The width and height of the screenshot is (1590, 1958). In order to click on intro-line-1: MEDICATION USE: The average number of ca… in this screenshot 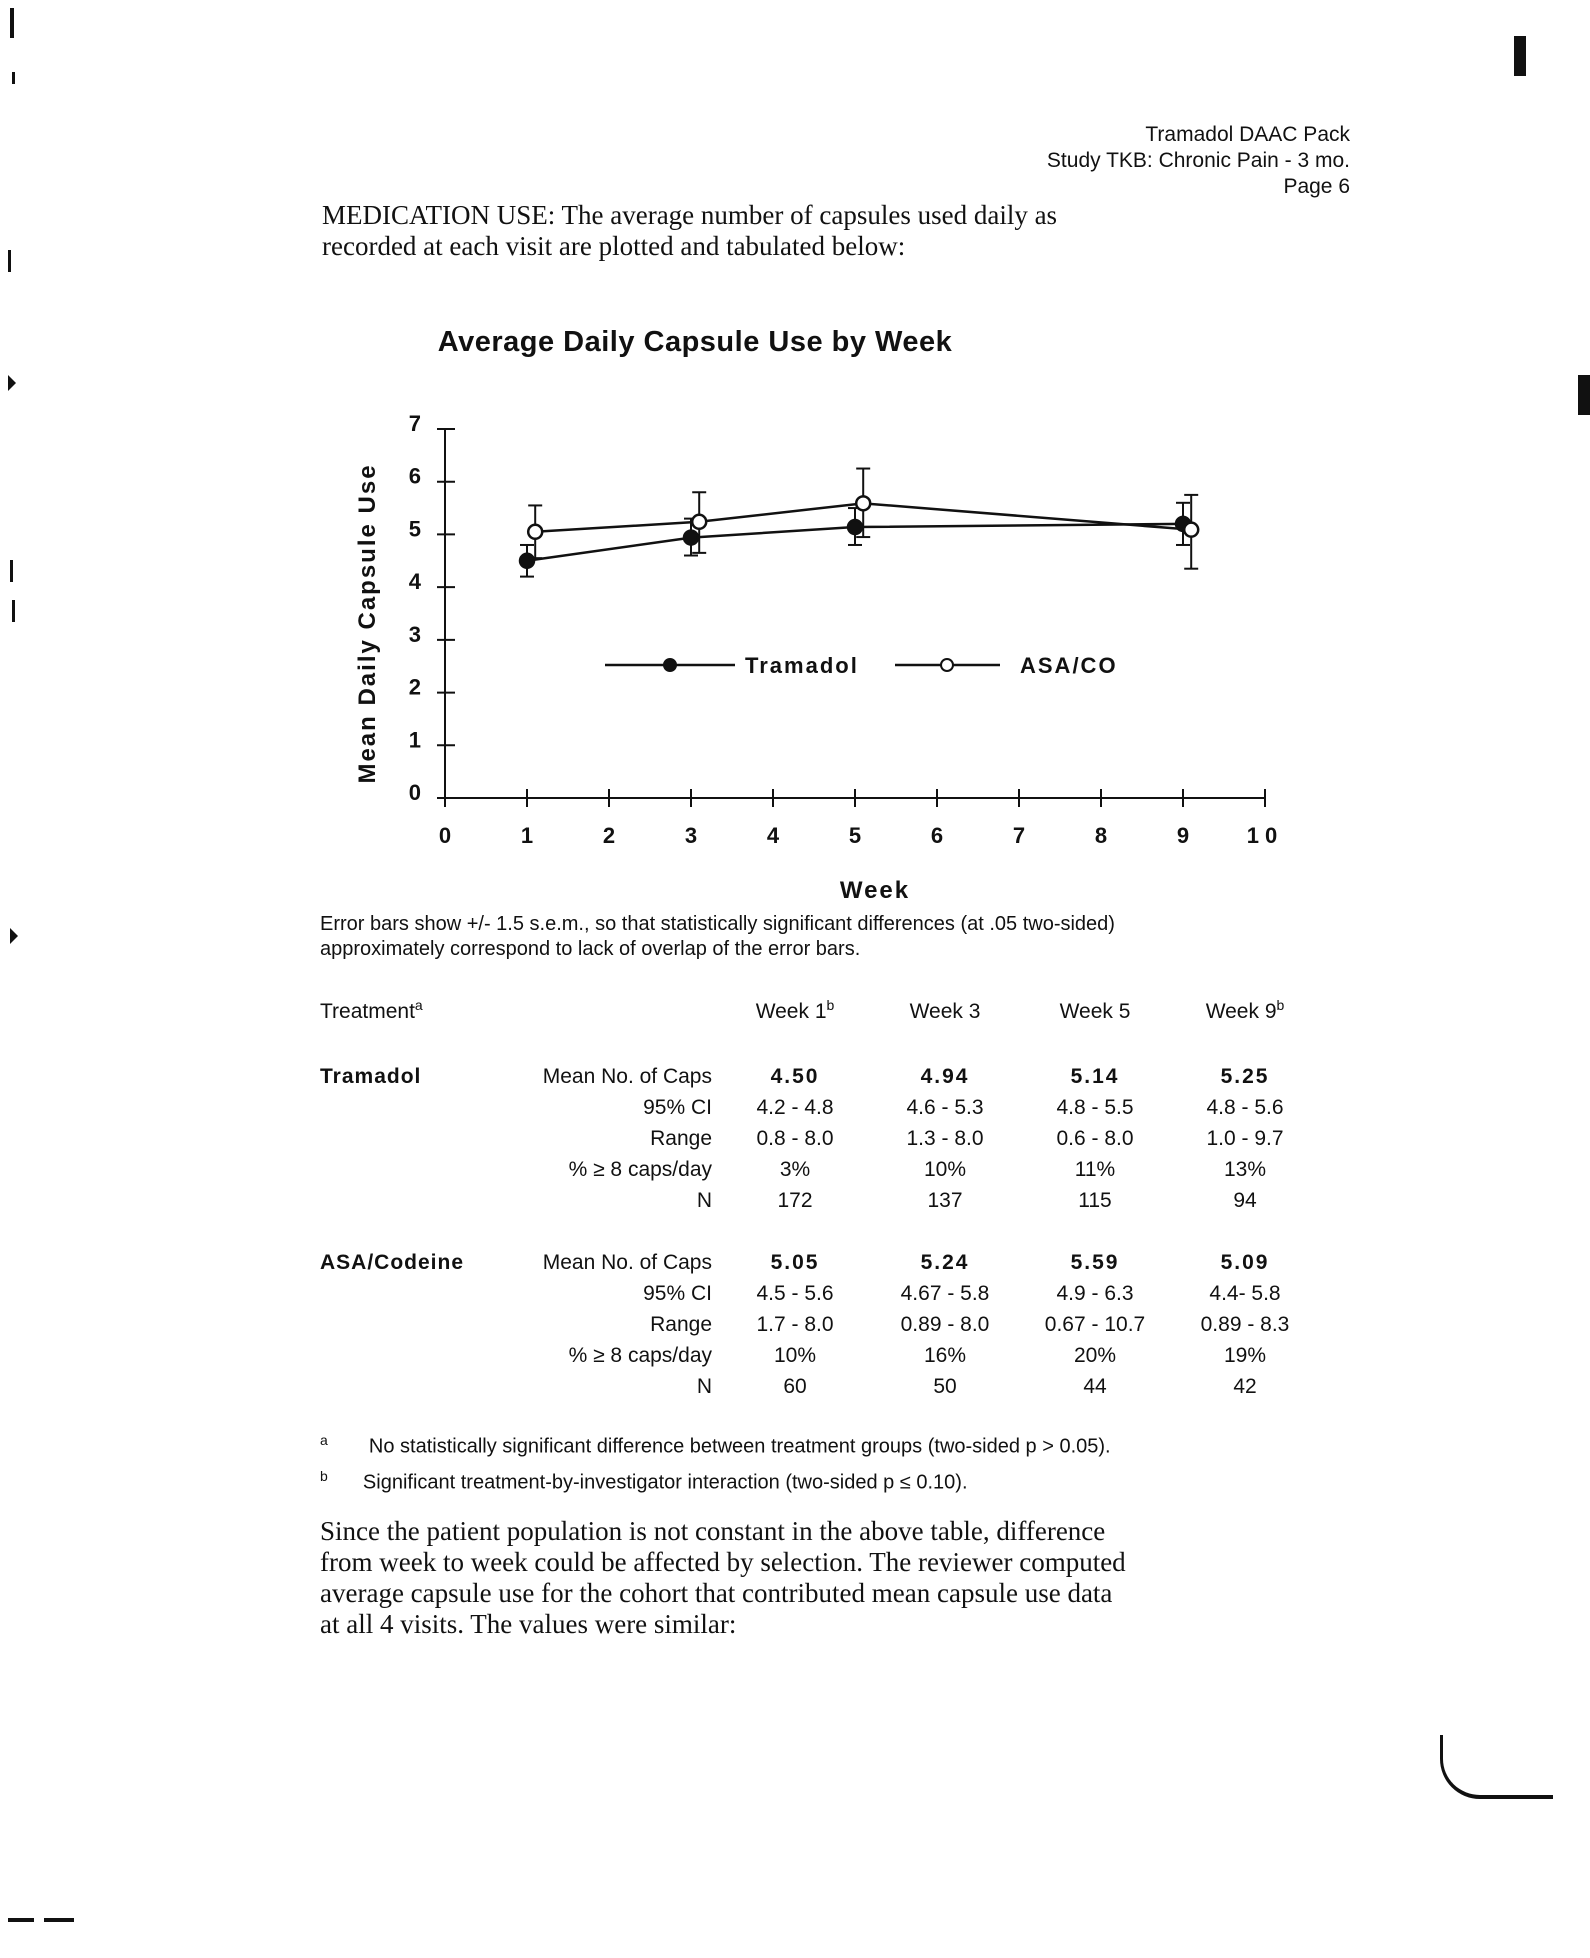, I will do `click(690, 215)`.